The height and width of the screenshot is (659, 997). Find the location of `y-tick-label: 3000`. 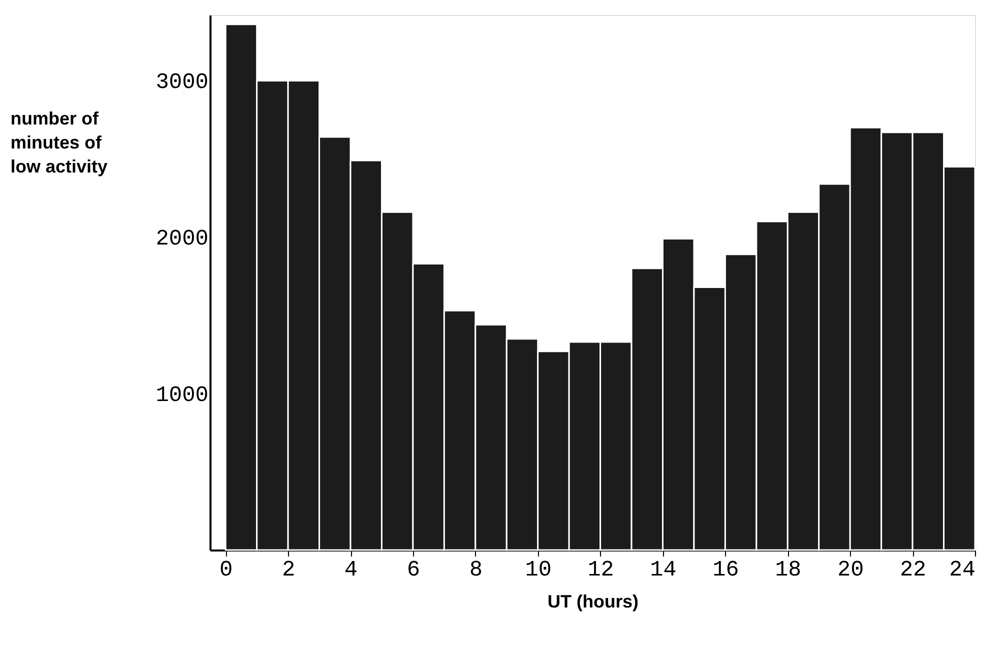

y-tick-label: 3000 is located at coordinates (182, 83).